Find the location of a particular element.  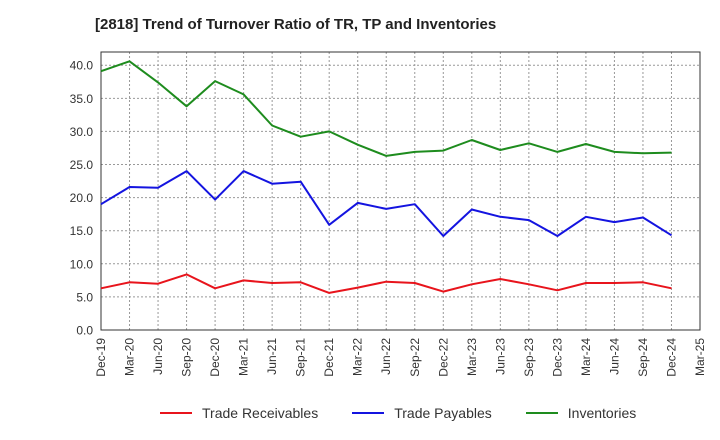

y-tick-label: 20.0 is located at coordinates (82, 198).